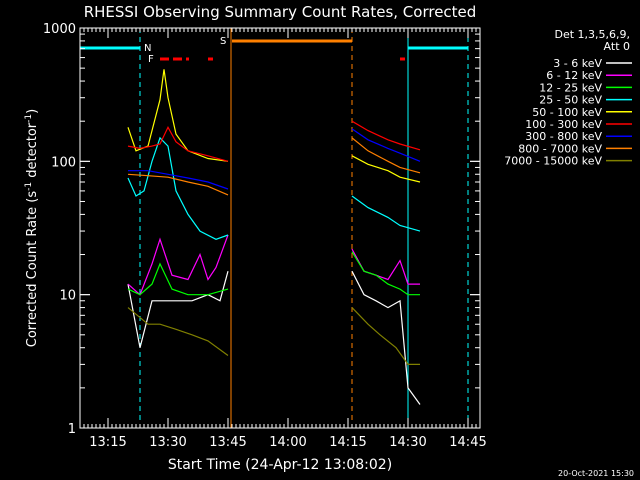 Image resolution: width=640 pixels, height=480 pixels. I want to click on series-line-8-seg2, so click(385, 336).